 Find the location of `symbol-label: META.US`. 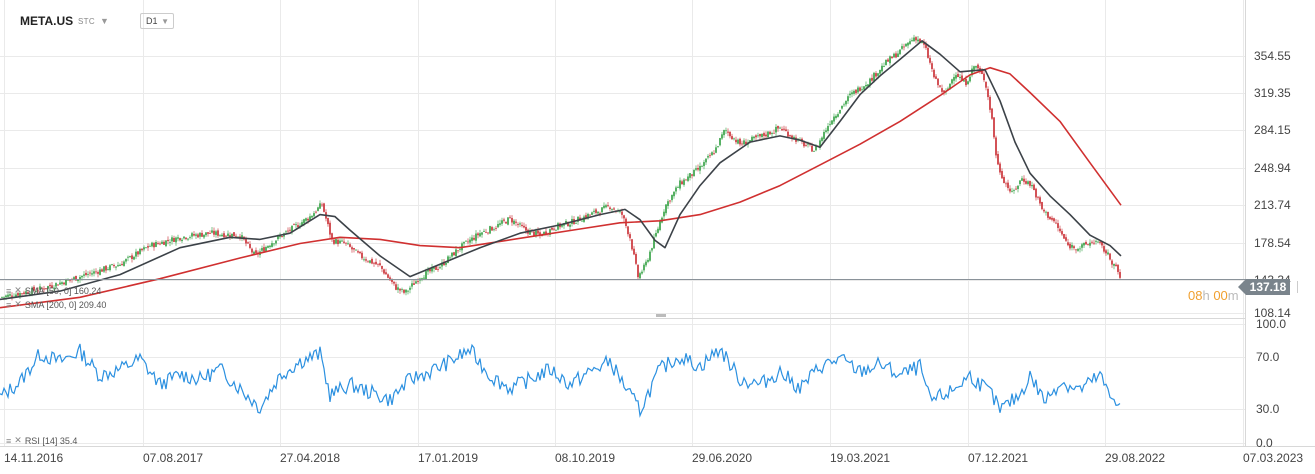

symbol-label: META.US is located at coordinates (47, 21).